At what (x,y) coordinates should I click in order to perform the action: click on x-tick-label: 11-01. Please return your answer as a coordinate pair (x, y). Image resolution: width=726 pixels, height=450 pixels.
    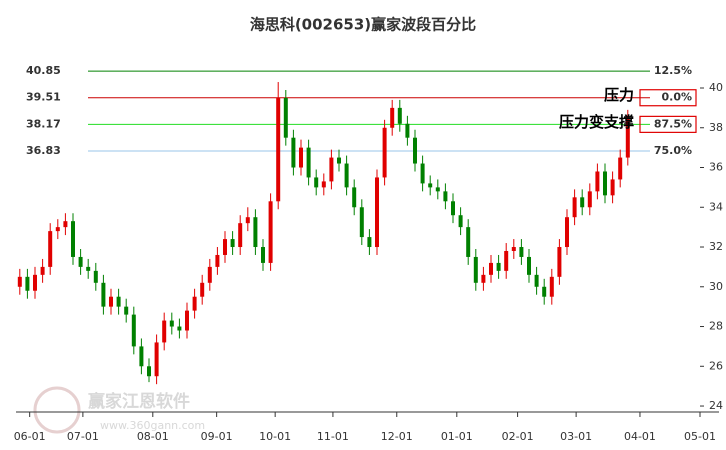
    Looking at the image, I should click on (333, 436).